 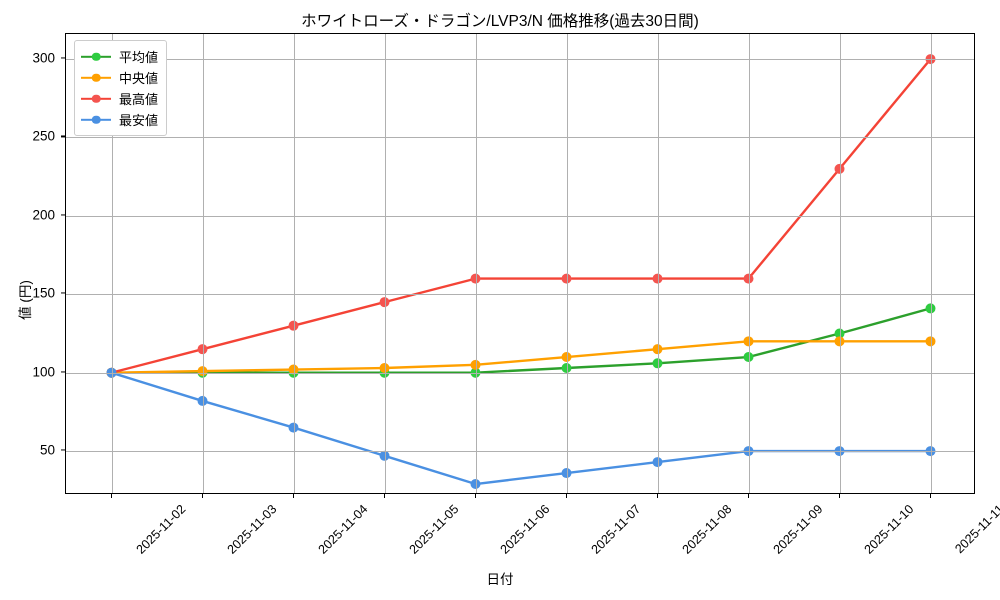 I want to click on y-tick-label: 250, so click(x=43, y=136).